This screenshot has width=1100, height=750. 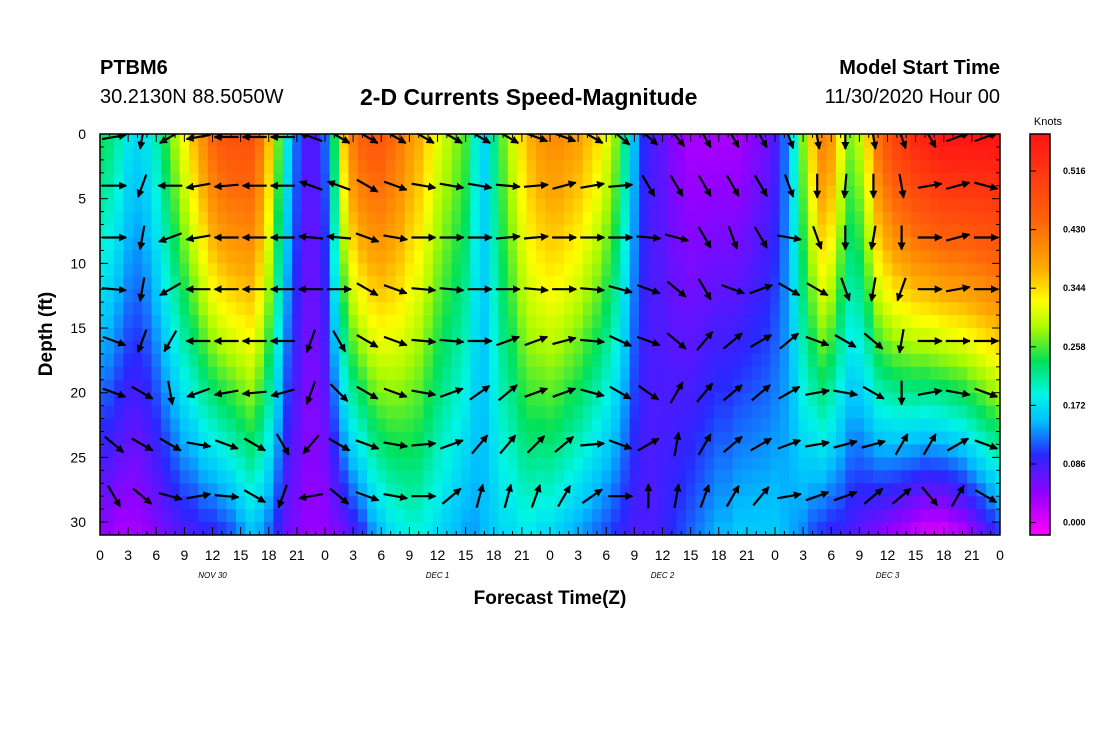 What do you see at coordinates (1074, 171) in the screenshot?
I see `colorbar-tick-label: 0.516` at bounding box center [1074, 171].